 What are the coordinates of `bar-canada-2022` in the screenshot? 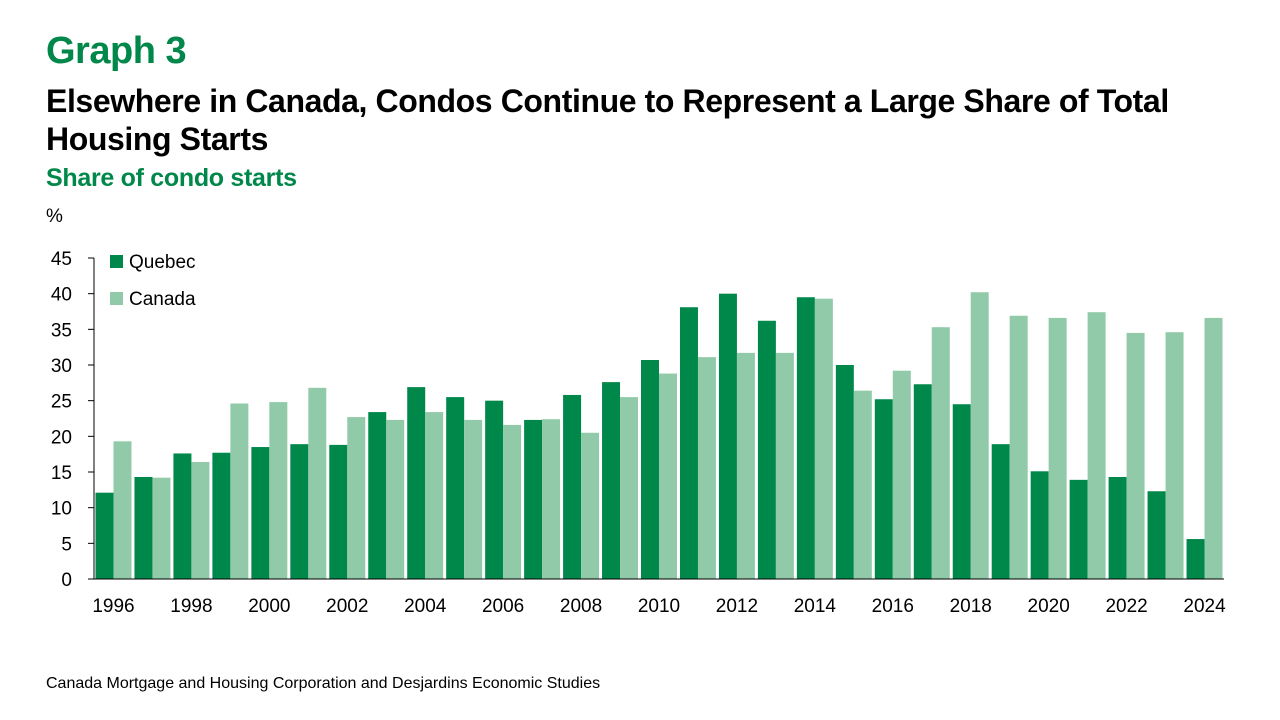 It's located at (1135, 455).